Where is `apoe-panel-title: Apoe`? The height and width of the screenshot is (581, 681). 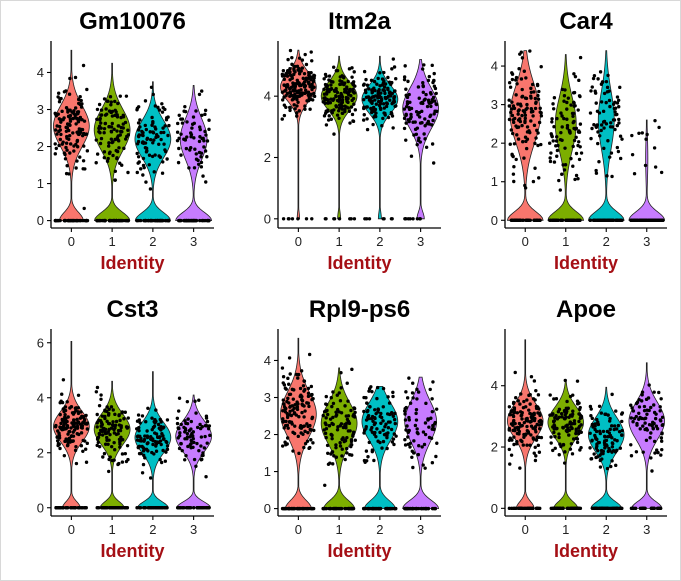 apoe-panel-title: Apoe is located at coordinates (586, 309).